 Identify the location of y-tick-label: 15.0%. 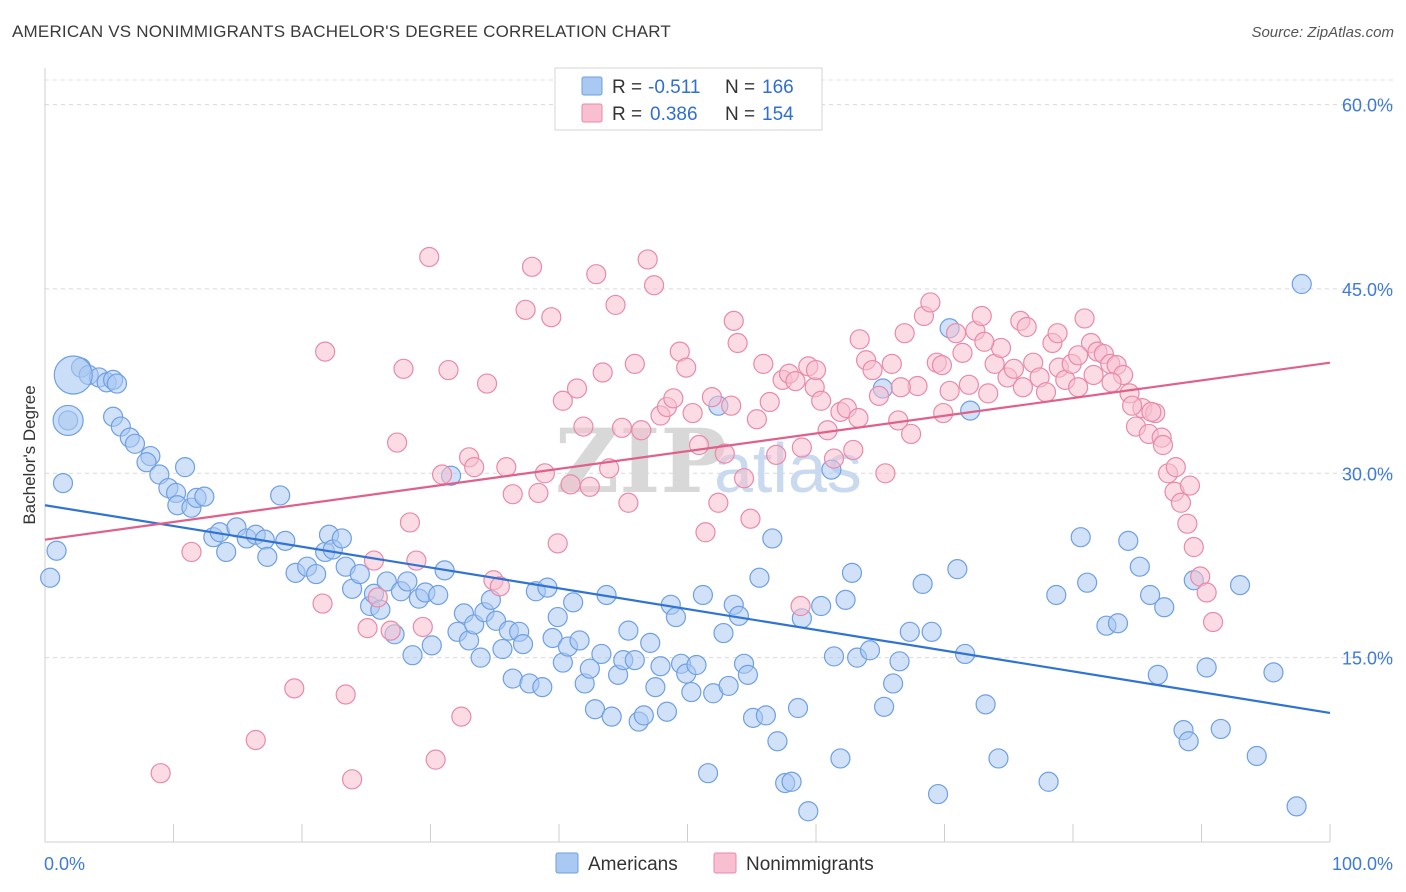
(1367, 659).